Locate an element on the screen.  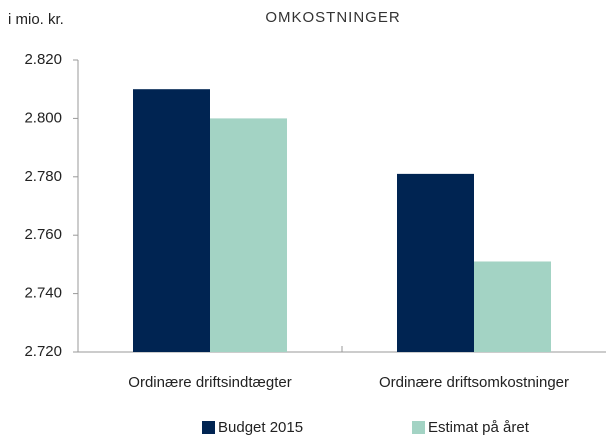
y-tick-label: 2.740 is located at coordinates (43, 293).